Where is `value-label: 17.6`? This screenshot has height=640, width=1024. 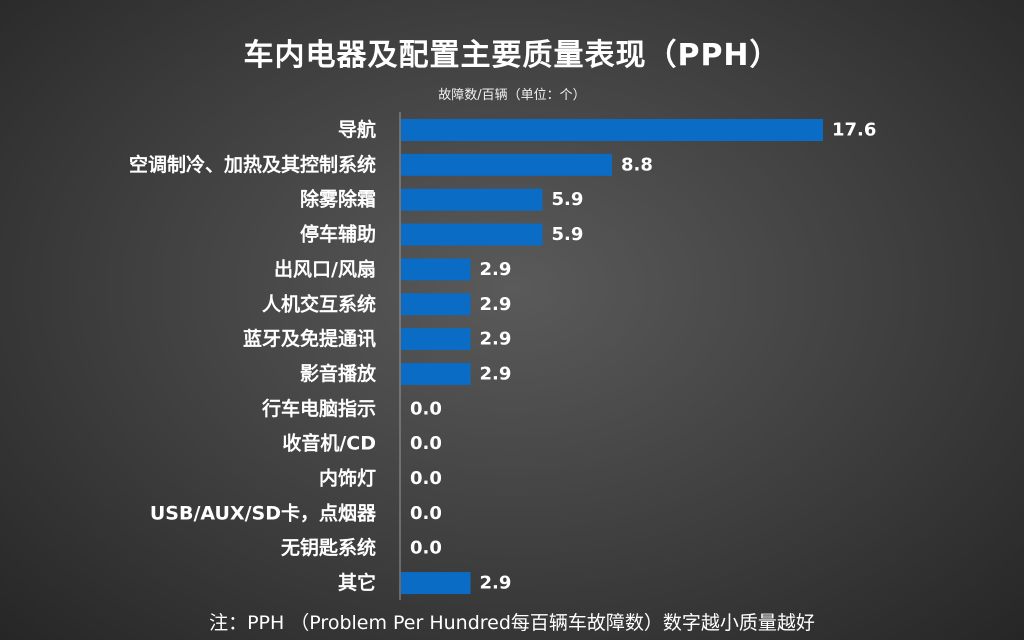 value-label: 17.6 is located at coordinates (854, 130).